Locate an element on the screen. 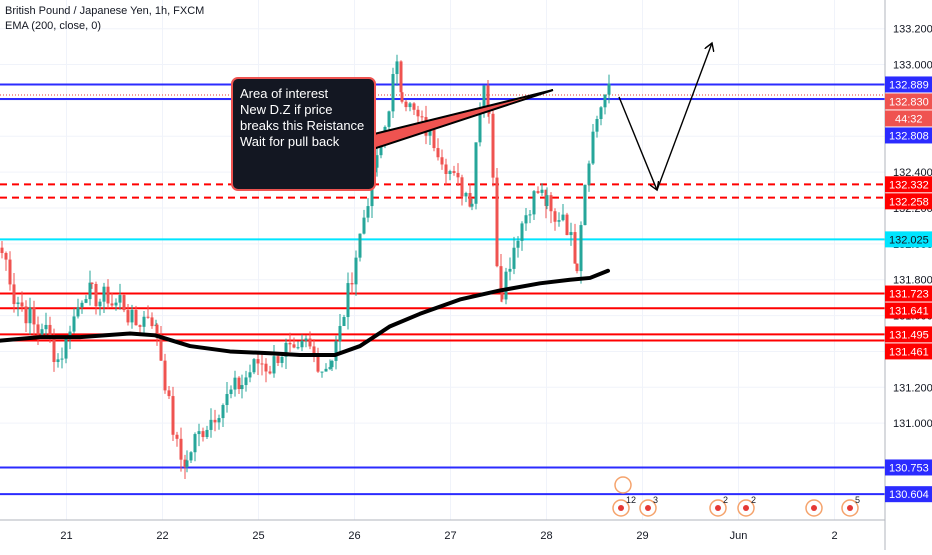  event-marker: 12 is located at coordinates (624, 506).